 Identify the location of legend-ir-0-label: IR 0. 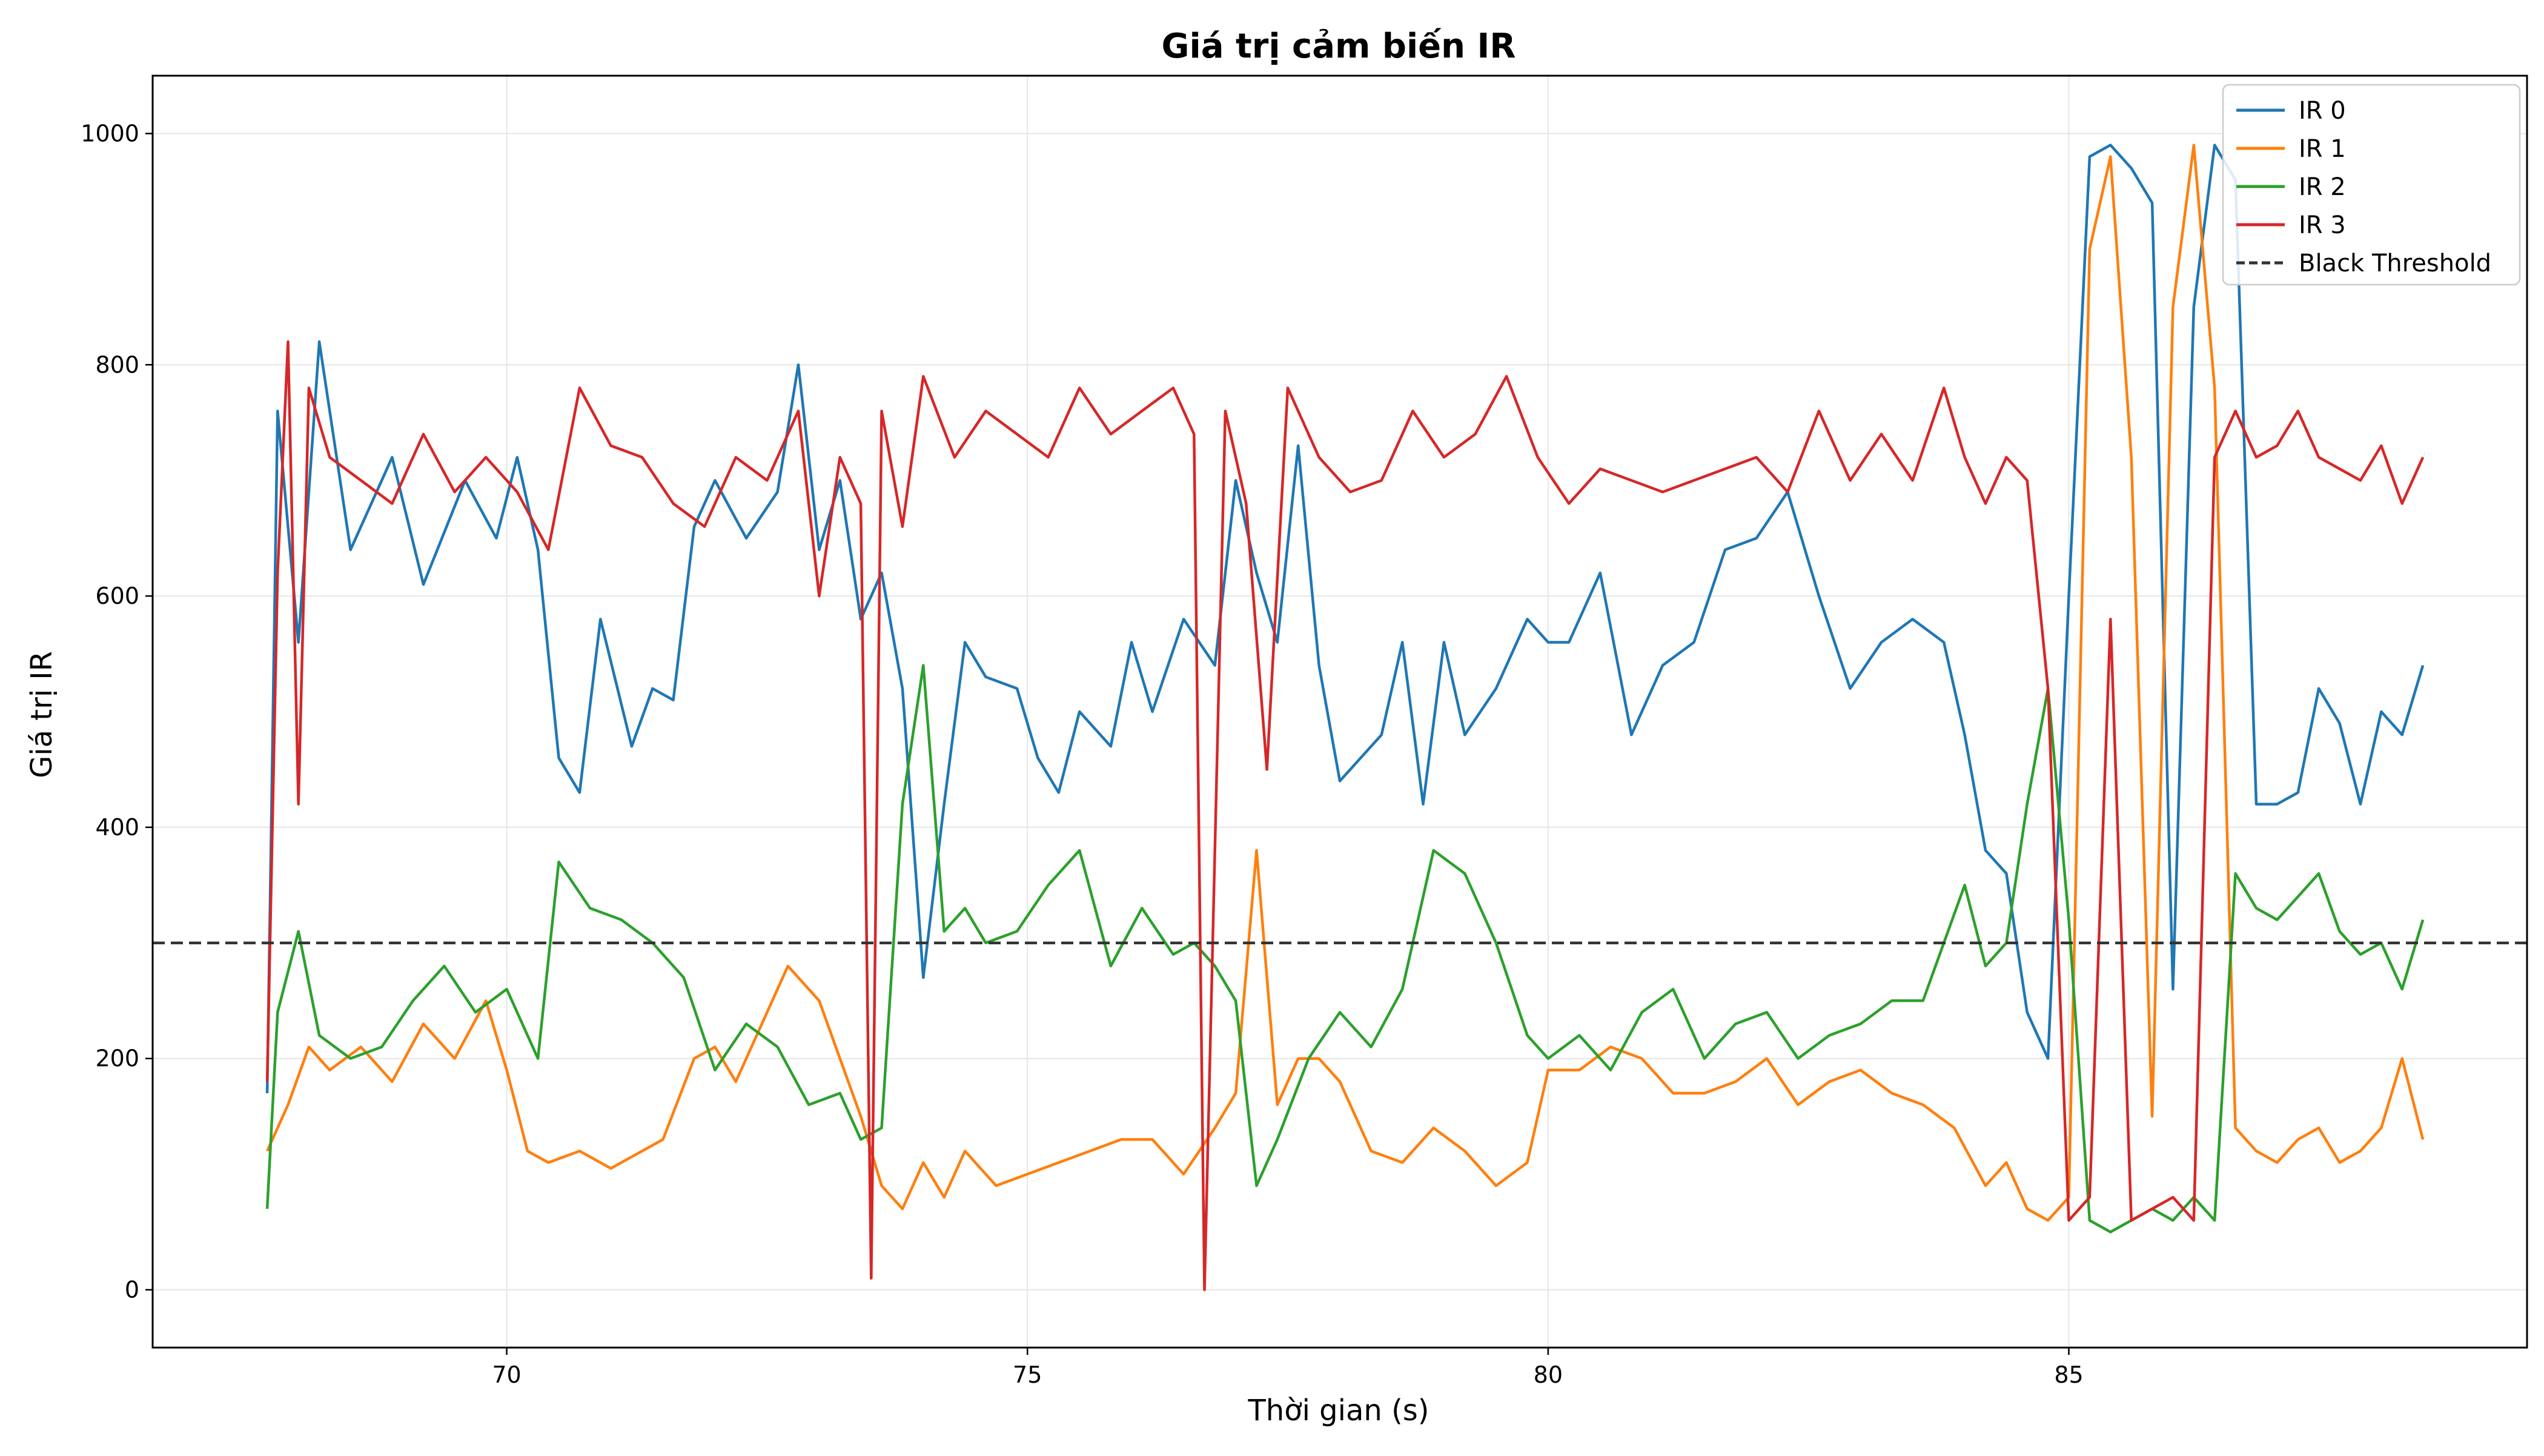
(2322, 111).